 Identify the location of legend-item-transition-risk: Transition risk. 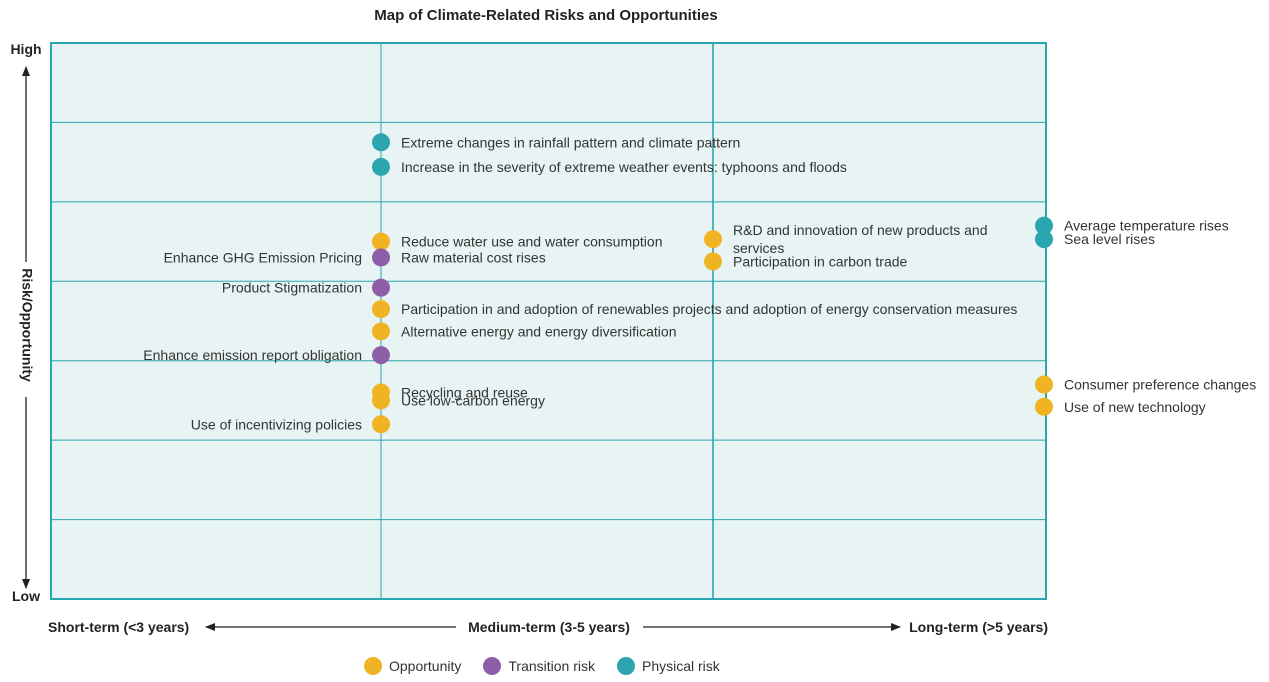
(539, 666).